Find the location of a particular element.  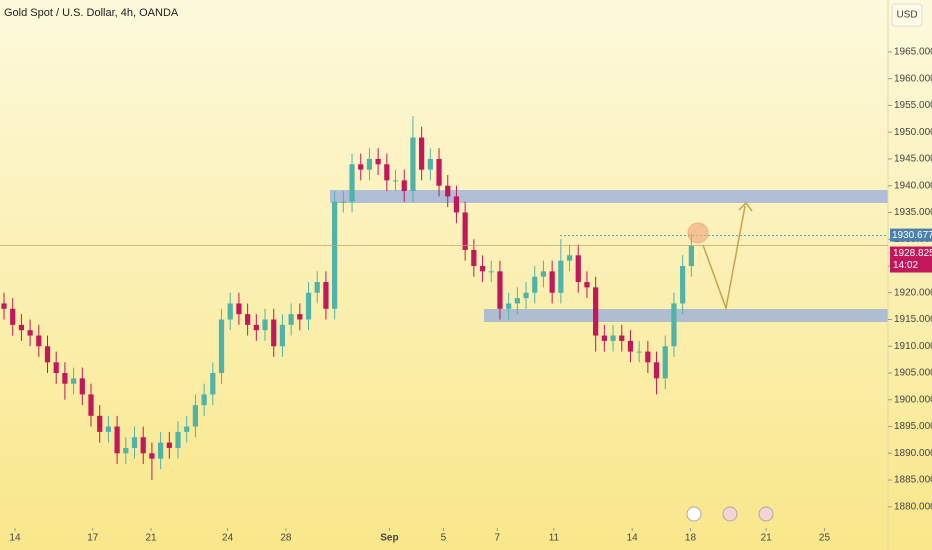

currency-button is located at coordinates (907, 15).